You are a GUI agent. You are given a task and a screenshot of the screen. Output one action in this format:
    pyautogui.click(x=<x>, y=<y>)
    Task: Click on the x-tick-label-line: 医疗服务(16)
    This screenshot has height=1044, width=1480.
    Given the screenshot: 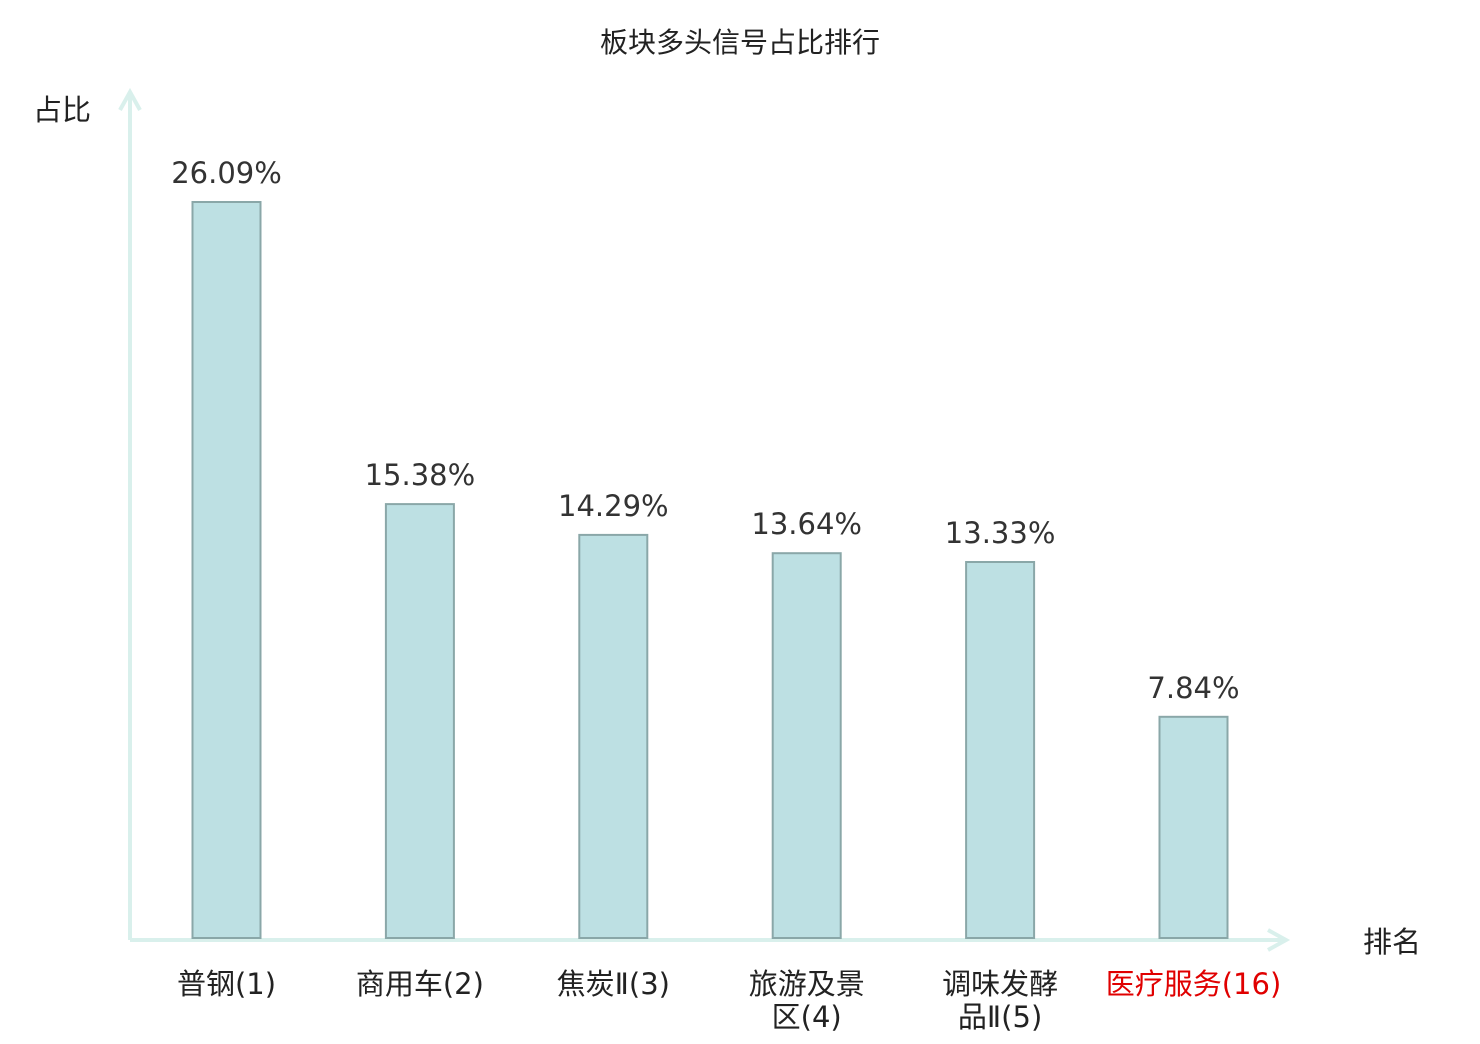 What is the action you would take?
    pyautogui.click(x=1194, y=984)
    